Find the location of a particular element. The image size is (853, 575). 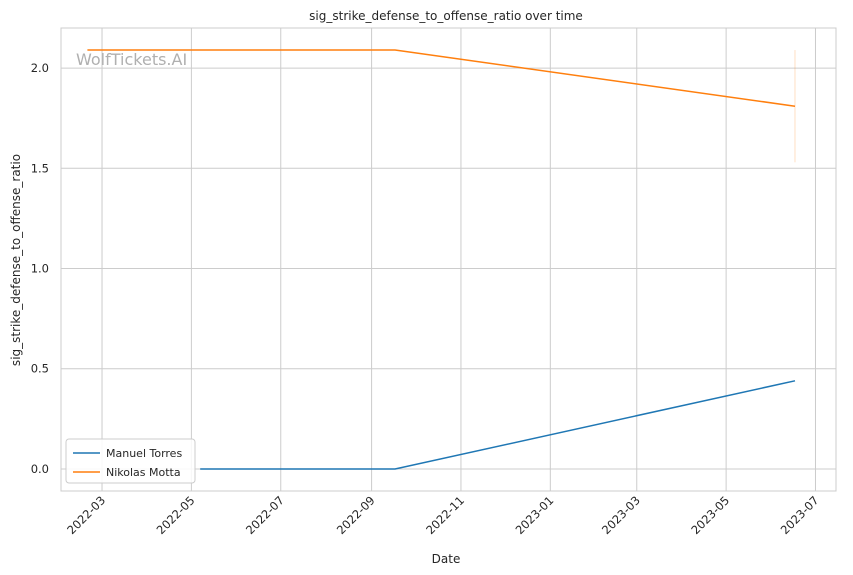

x-axis-title: Date is located at coordinates (446, 559).